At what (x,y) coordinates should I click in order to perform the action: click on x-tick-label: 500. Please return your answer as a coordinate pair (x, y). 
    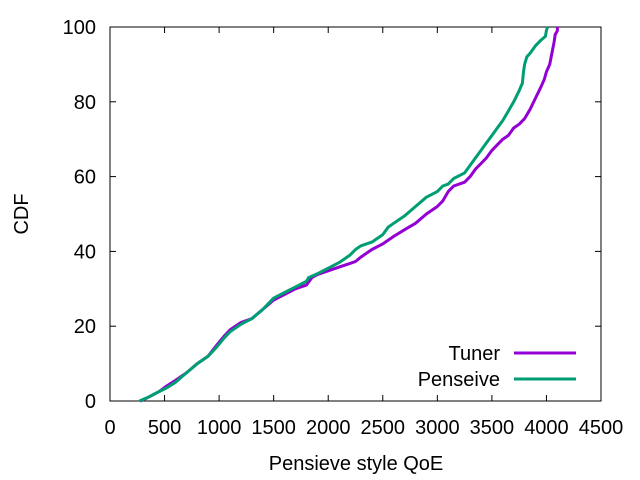
    Looking at the image, I should click on (164, 428).